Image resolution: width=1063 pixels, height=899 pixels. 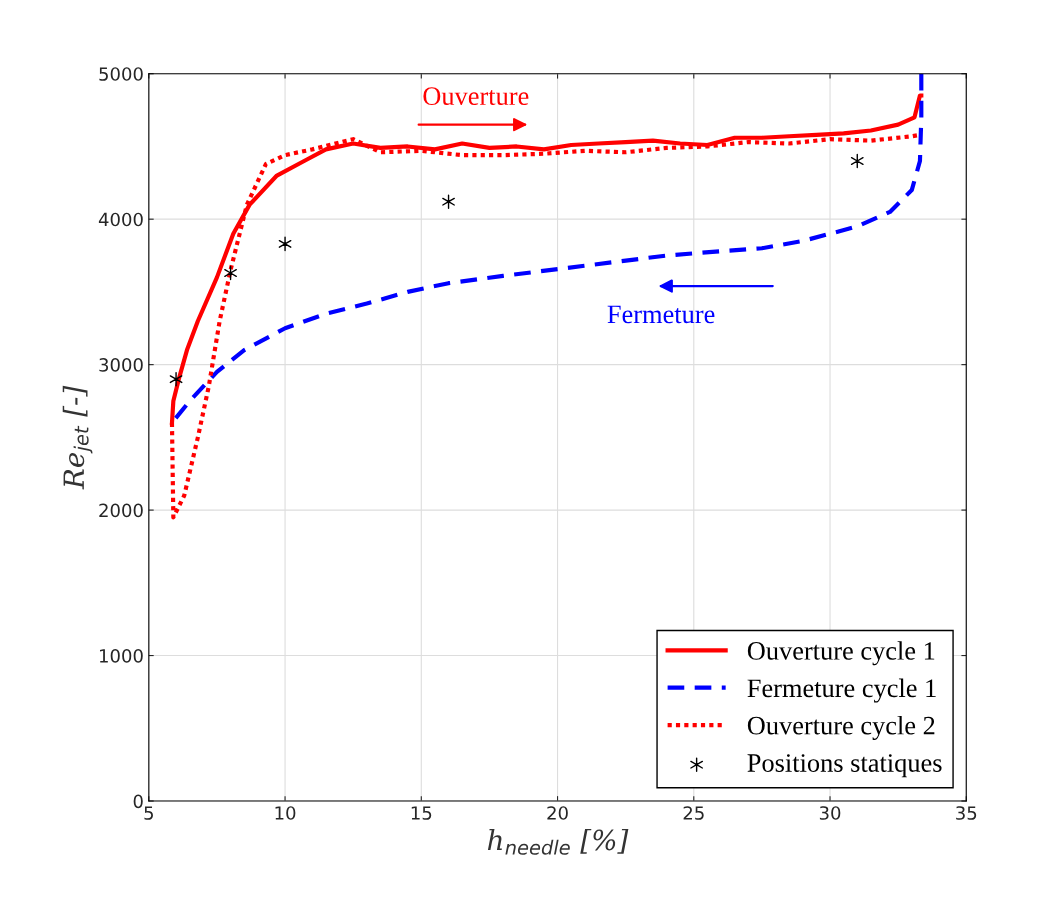 What do you see at coordinates (693, 813) in the screenshot?
I see `x-tick-label: 25` at bounding box center [693, 813].